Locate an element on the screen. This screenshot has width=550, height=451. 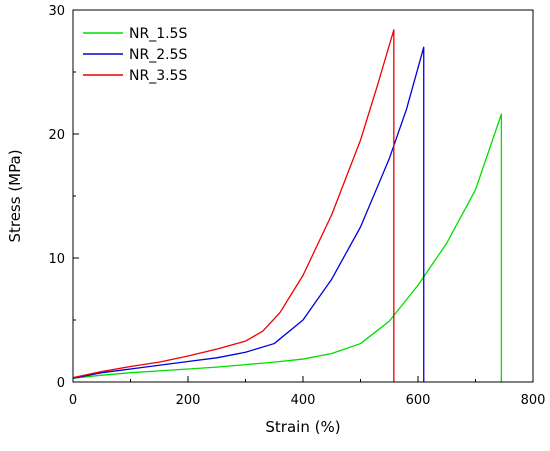
y-axis-title: Stress (MPa) is located at coordinates (15, 195).